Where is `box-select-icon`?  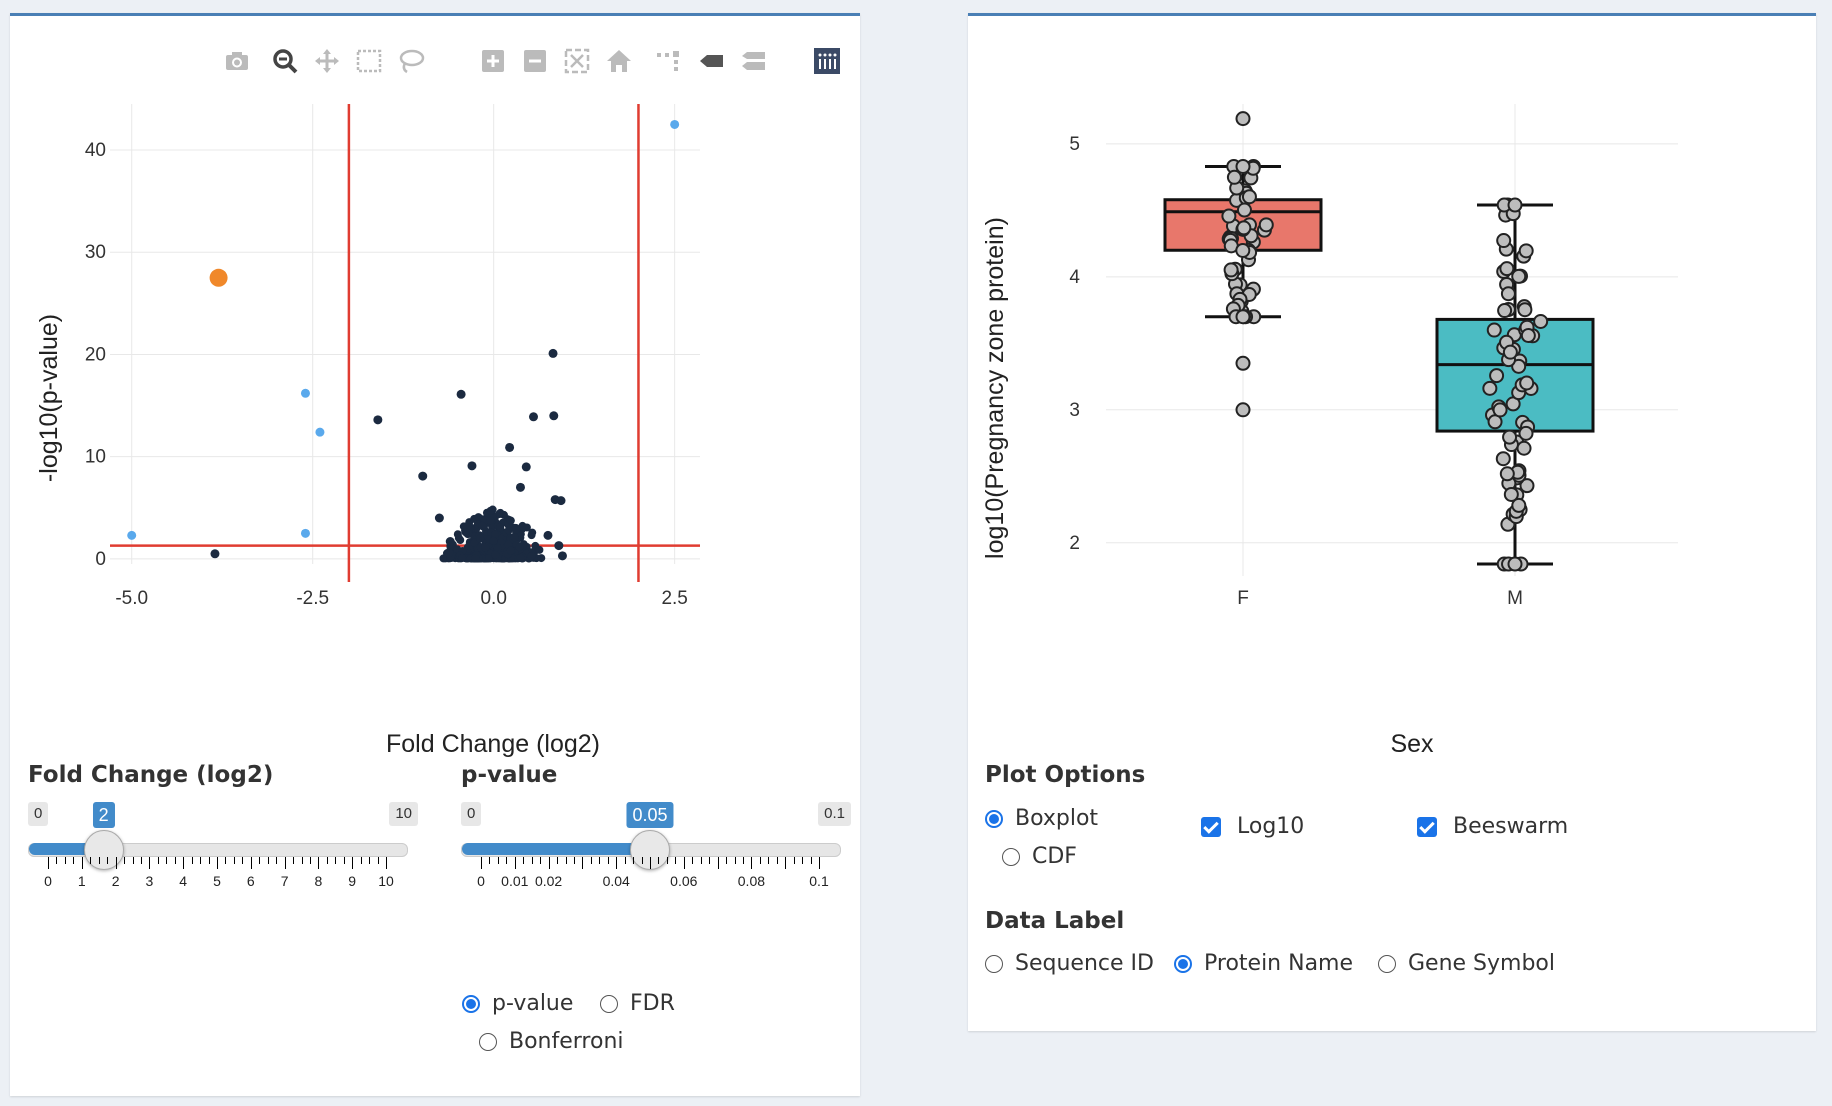 box-select-icon is located at coordinates (369, 61).